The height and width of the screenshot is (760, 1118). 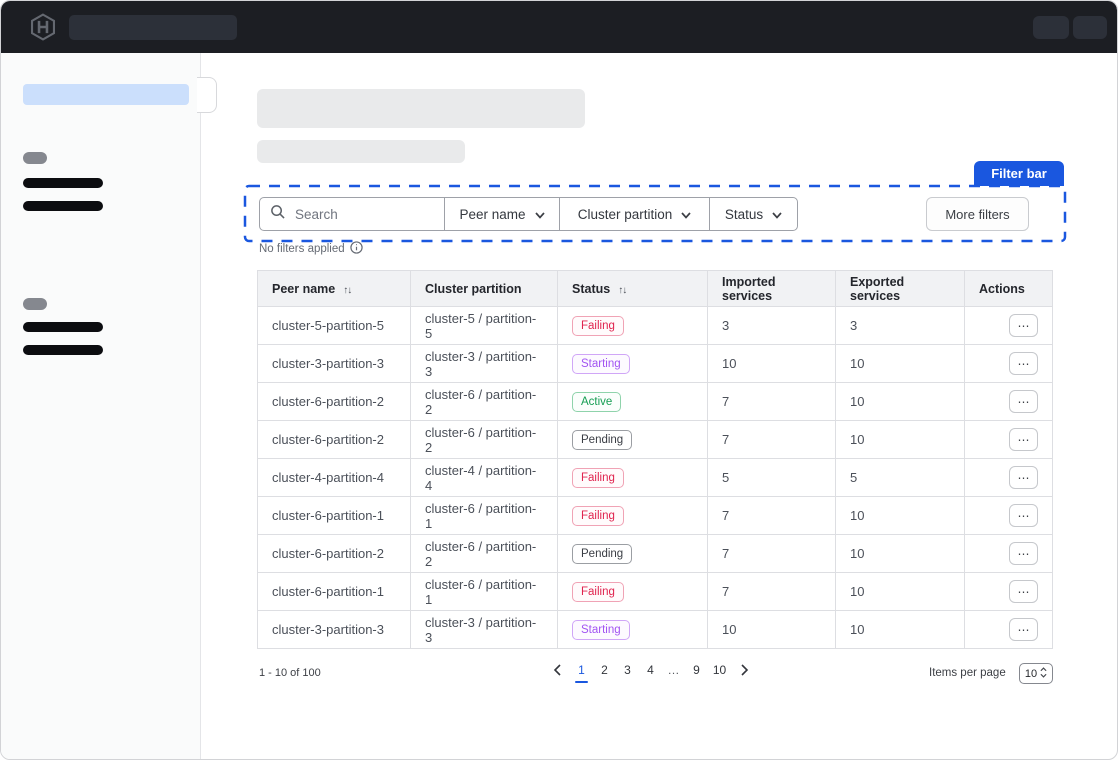 I want to click on annotation-badge-label: Filter bar, so click(x=1019, y=173).